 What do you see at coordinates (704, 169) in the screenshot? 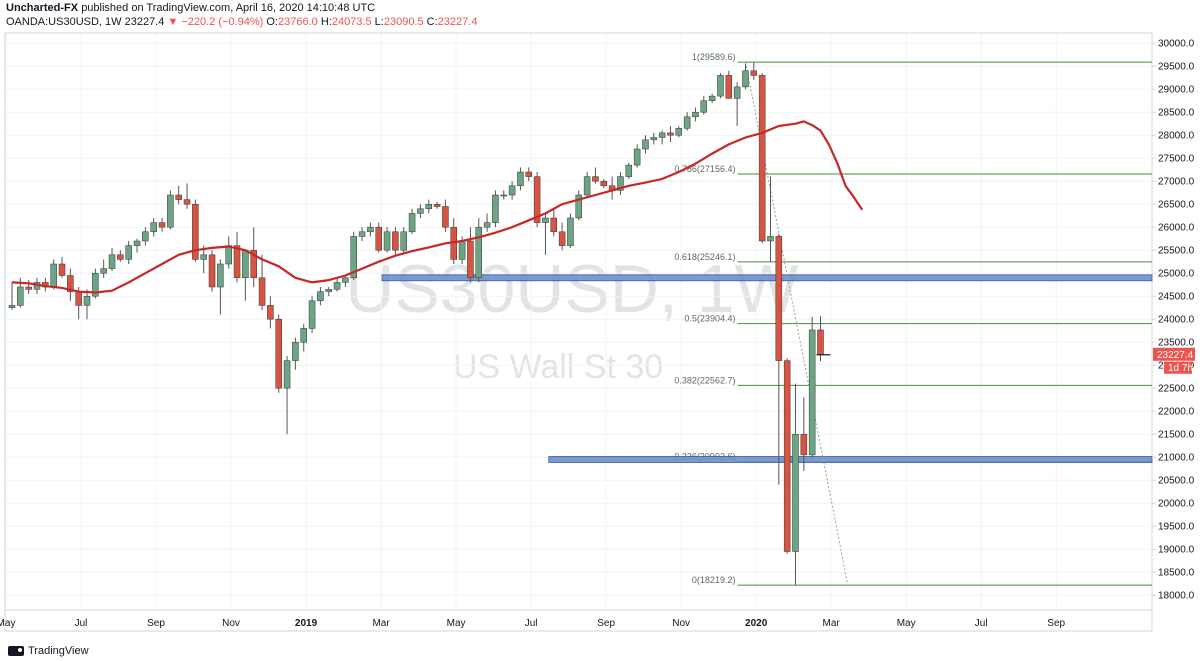
I see `fib-level-label: 0.786(27156.4)` at bounding box center [704, 169].